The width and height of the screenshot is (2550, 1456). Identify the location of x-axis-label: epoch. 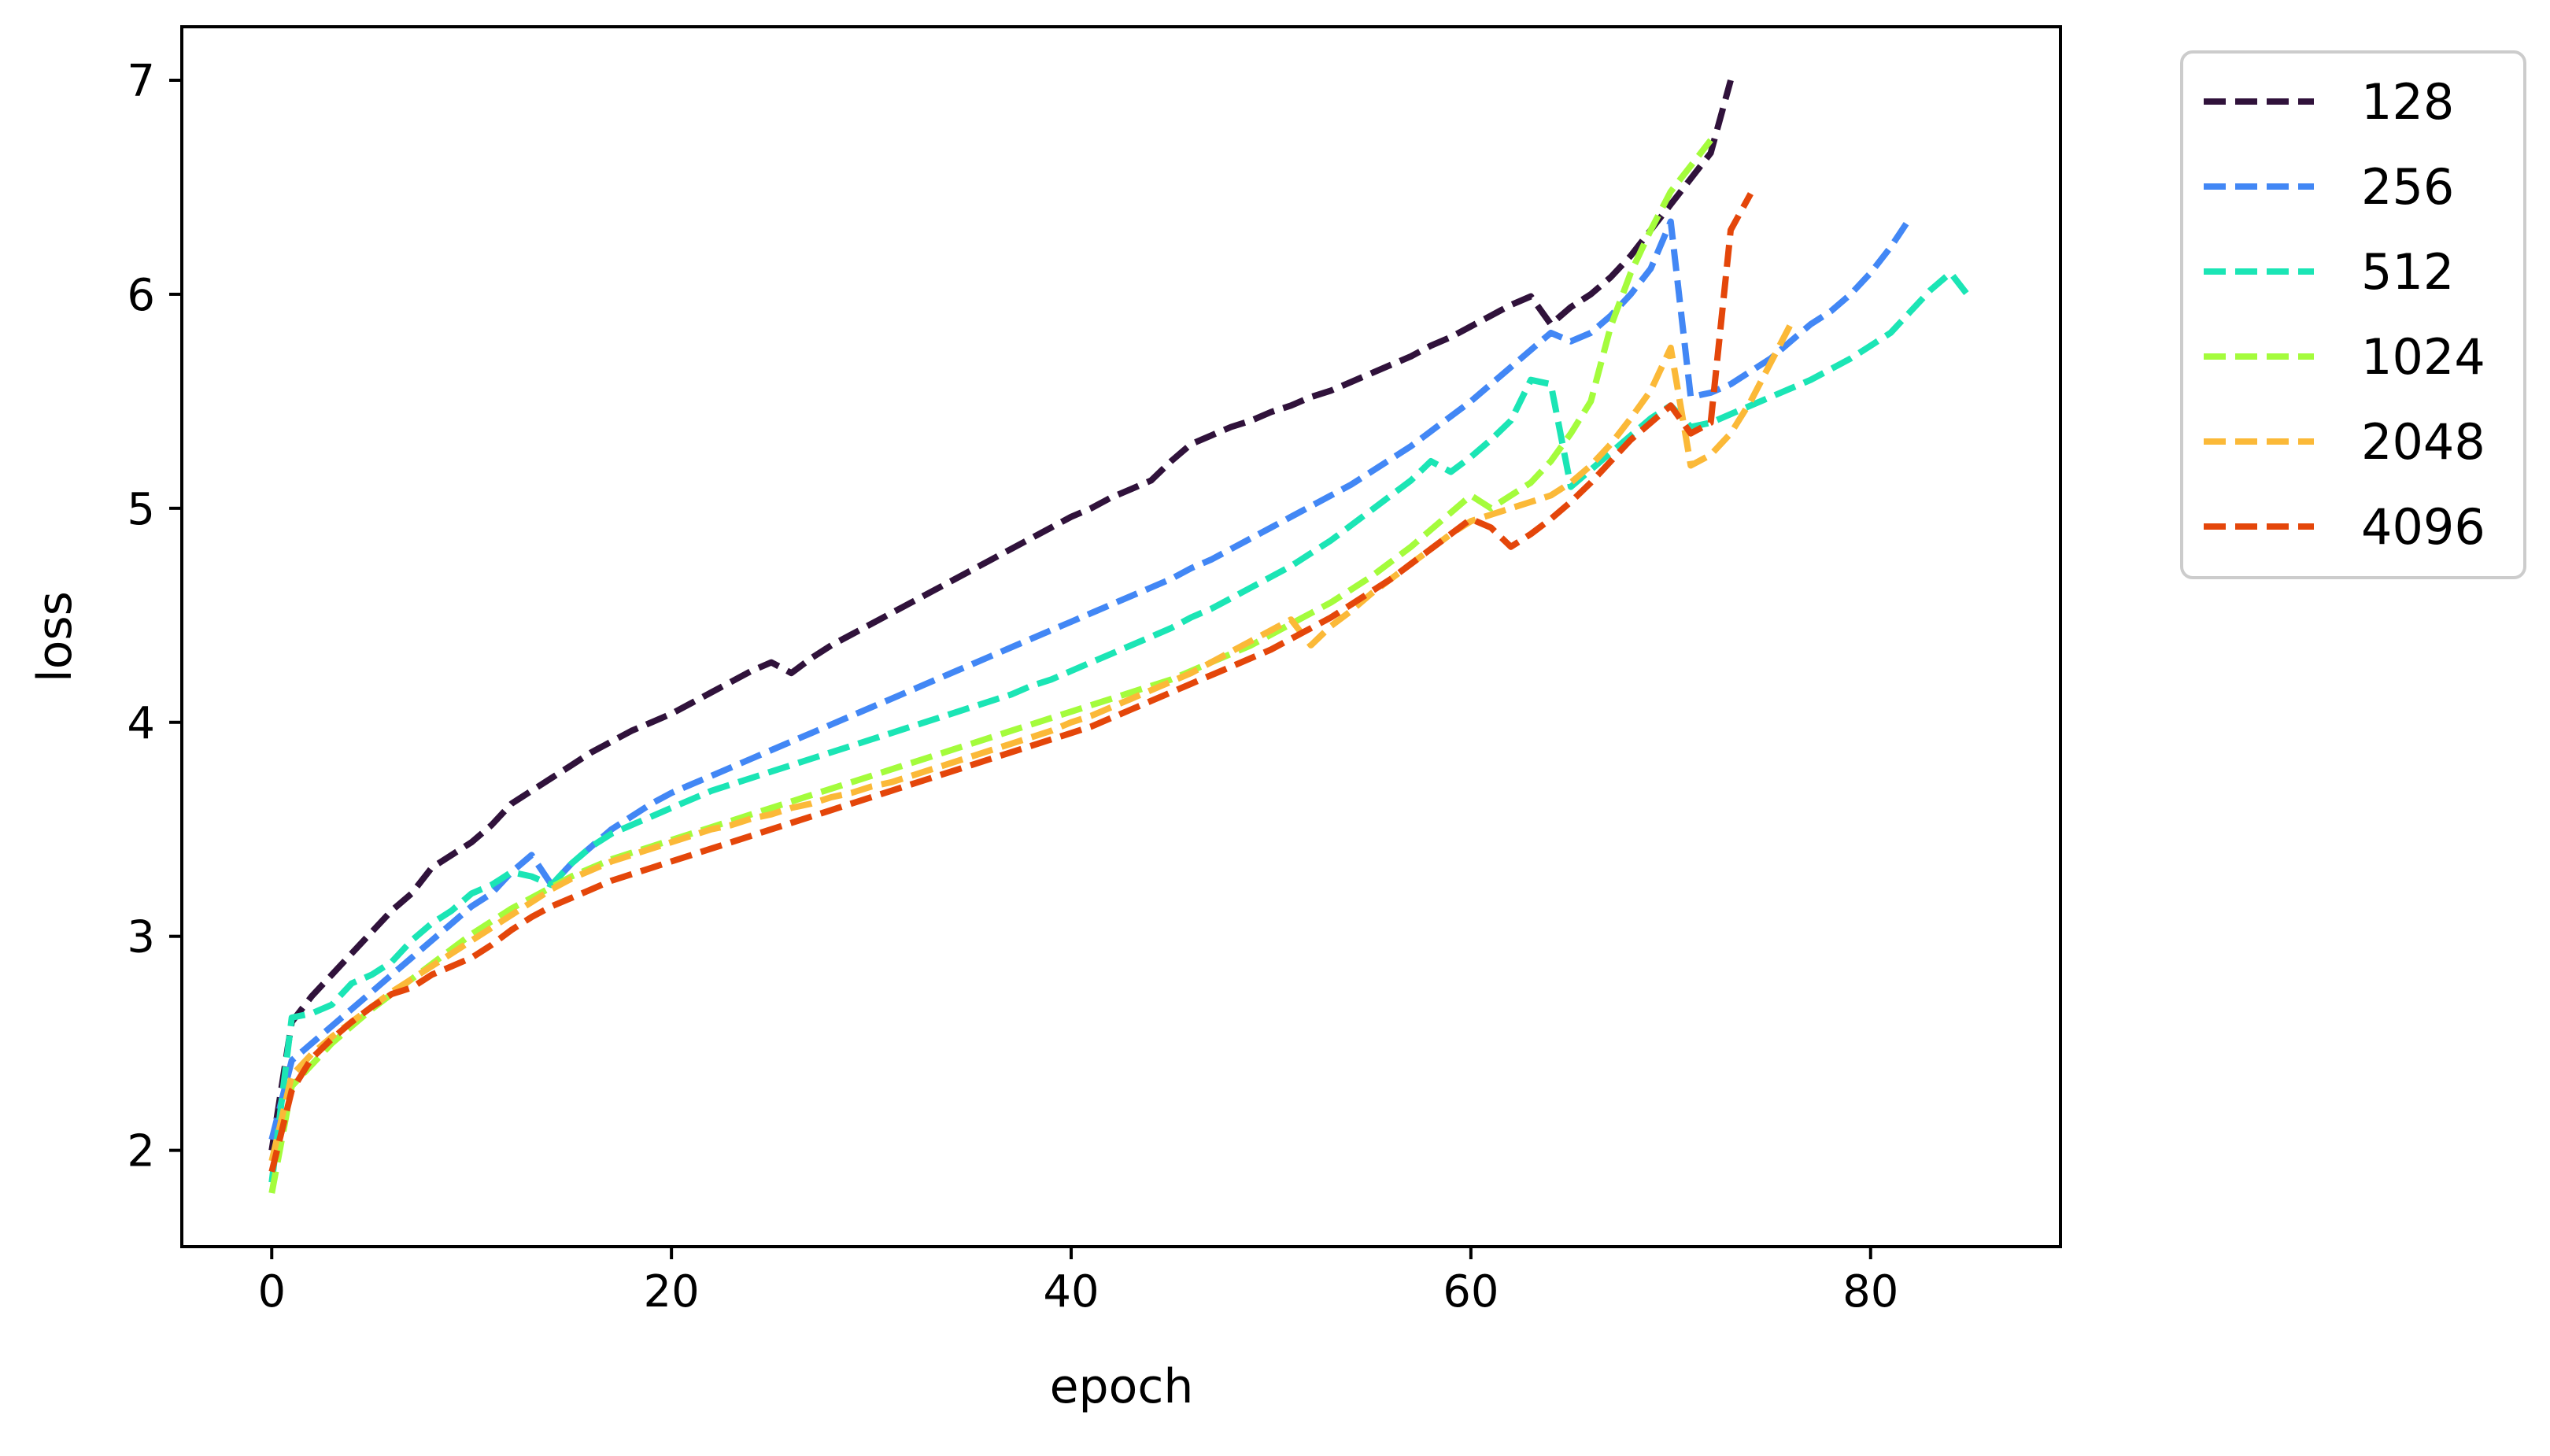
(1122, 1386).